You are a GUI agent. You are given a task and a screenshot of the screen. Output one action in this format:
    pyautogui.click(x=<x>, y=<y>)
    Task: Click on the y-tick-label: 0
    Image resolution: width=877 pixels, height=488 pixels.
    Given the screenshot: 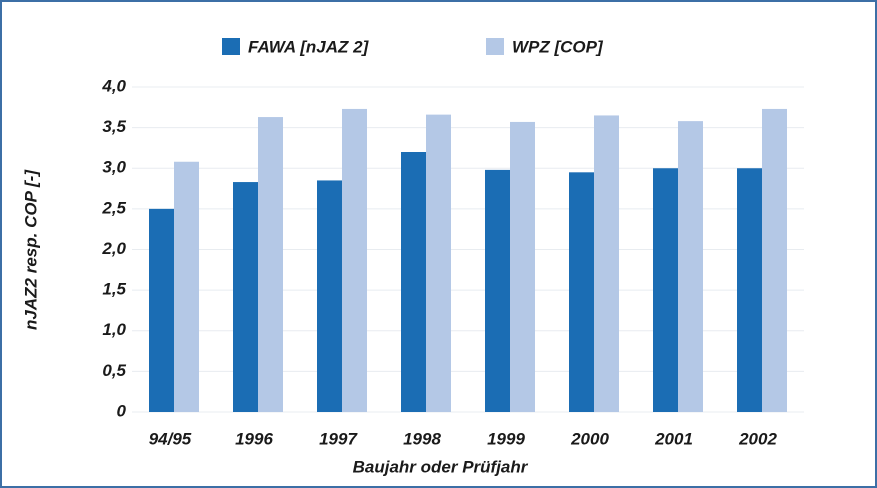 What is the action you would take?
    pyautogui.click(x=122, y=410)
    